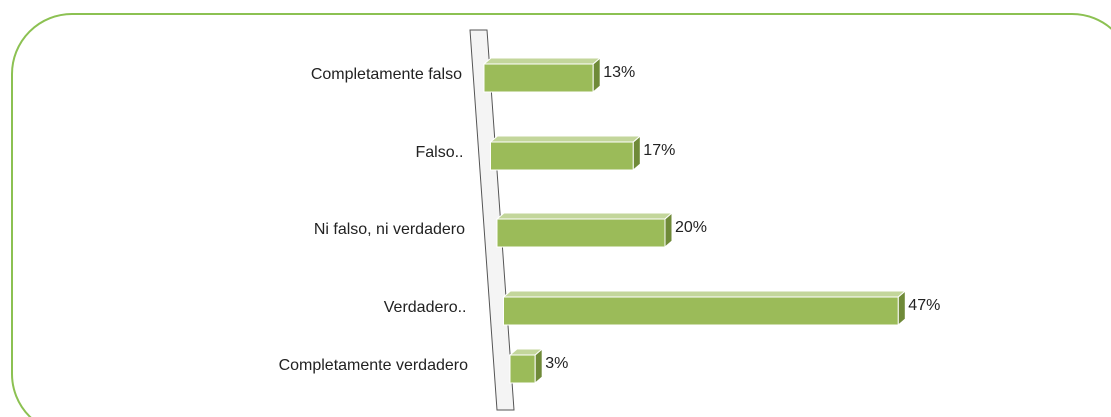  What do you see at coordinates (425, 307) in the screenshot?
I see `category-label: Verdadero..` at bounding box center [425, 307].